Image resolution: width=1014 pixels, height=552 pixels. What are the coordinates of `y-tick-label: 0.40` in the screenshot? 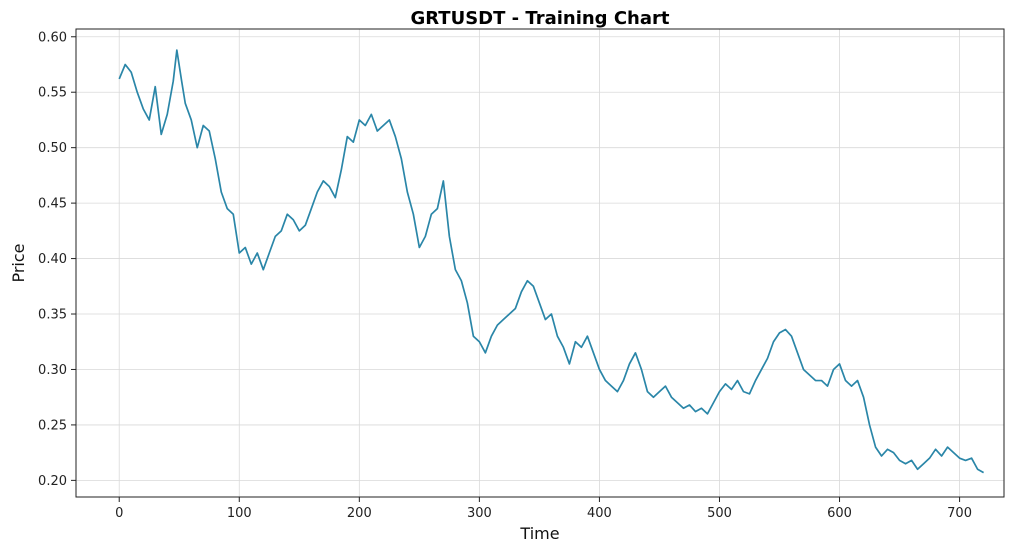 It's located at (52, 259).